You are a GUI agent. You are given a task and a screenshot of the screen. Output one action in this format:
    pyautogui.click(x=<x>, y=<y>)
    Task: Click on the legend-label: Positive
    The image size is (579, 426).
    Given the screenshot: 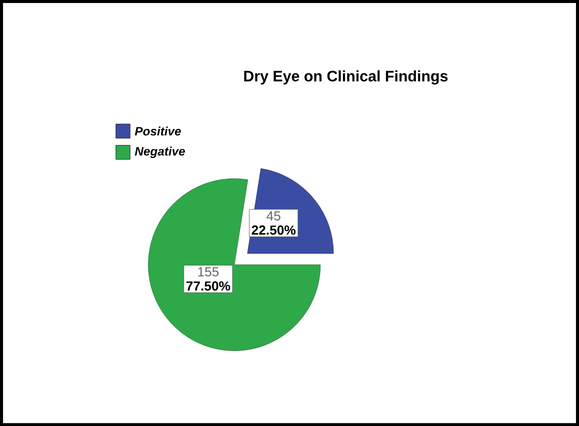 What is the action you would take?
    pyautogui.click(x=157, y=131)
    